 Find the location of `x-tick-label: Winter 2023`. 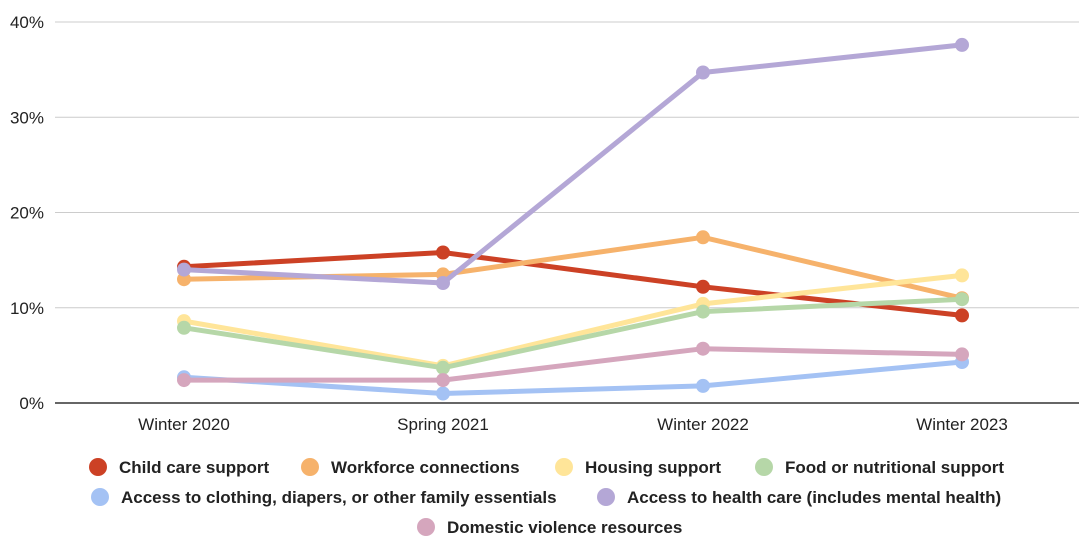

x-tick-label: Winter 2023 is located at coordinates (962, 424).